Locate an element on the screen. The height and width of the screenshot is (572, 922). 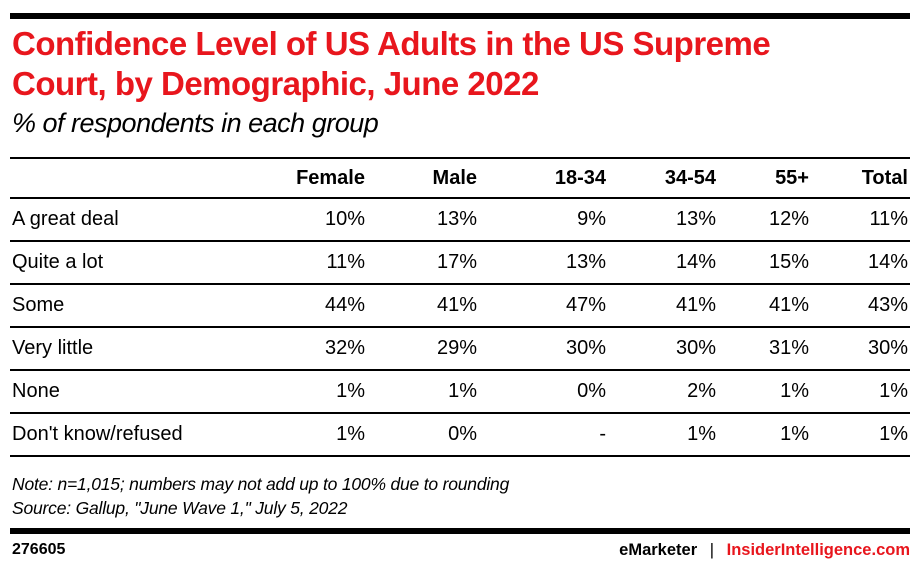
table-cell: 47% is located at coordinates (543, 306).